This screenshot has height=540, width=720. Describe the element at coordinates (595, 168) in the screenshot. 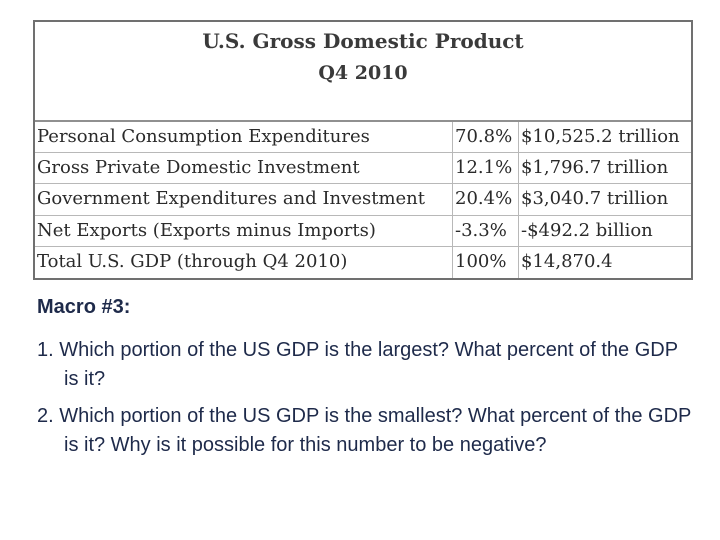

I see `row-value: $1,796.7 trillion` at that location.